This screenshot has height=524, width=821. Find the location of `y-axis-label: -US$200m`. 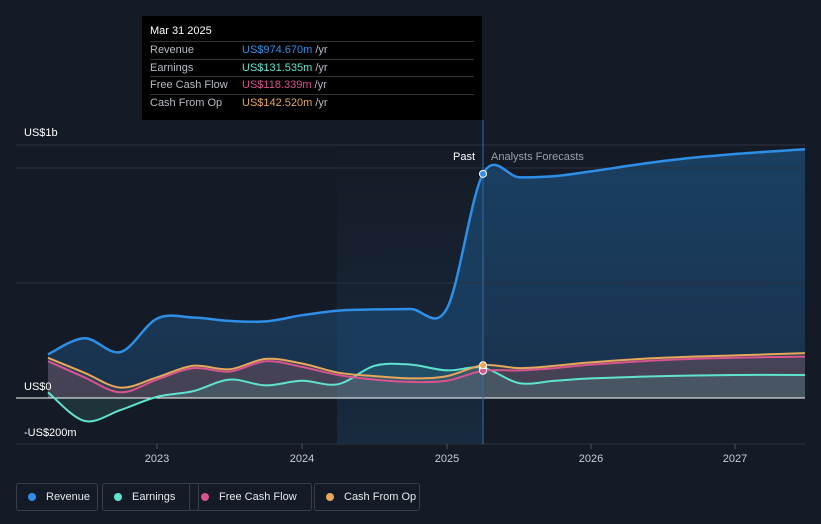

y-axis-label: -US$200m is located at coordinates (50, 433).